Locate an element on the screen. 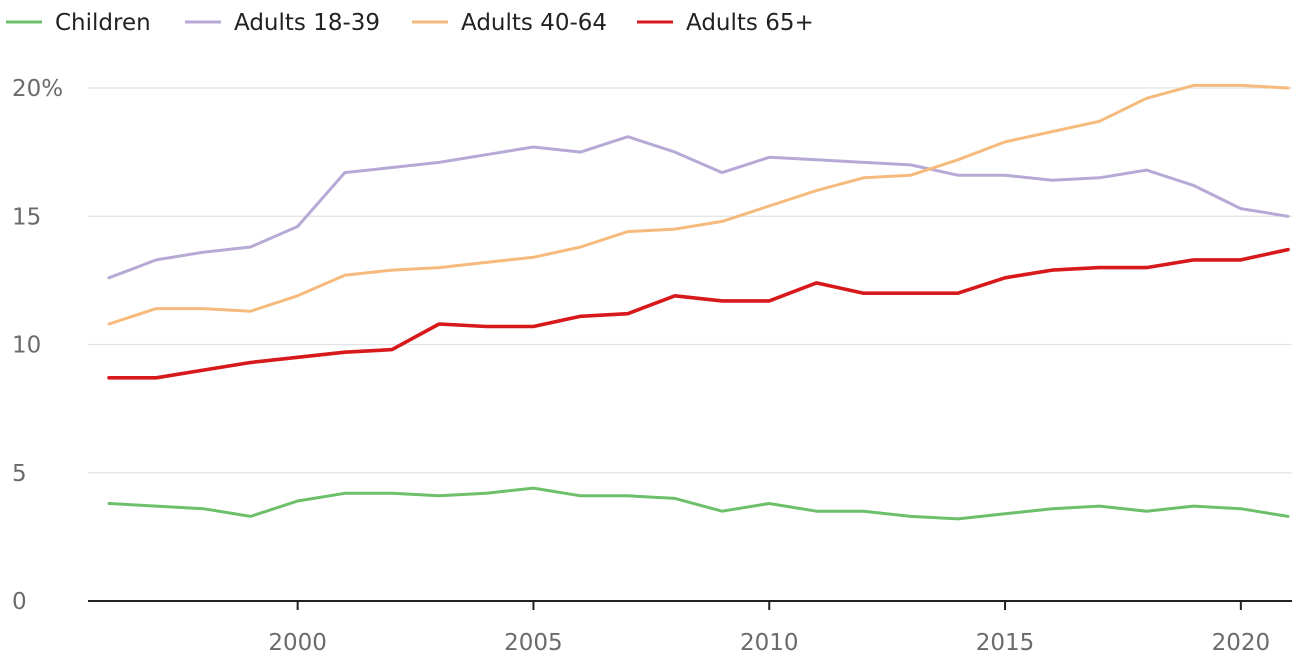 The height and width of the screenshot is (659, 1296). series-line-children is located at coordinates (698, 503).